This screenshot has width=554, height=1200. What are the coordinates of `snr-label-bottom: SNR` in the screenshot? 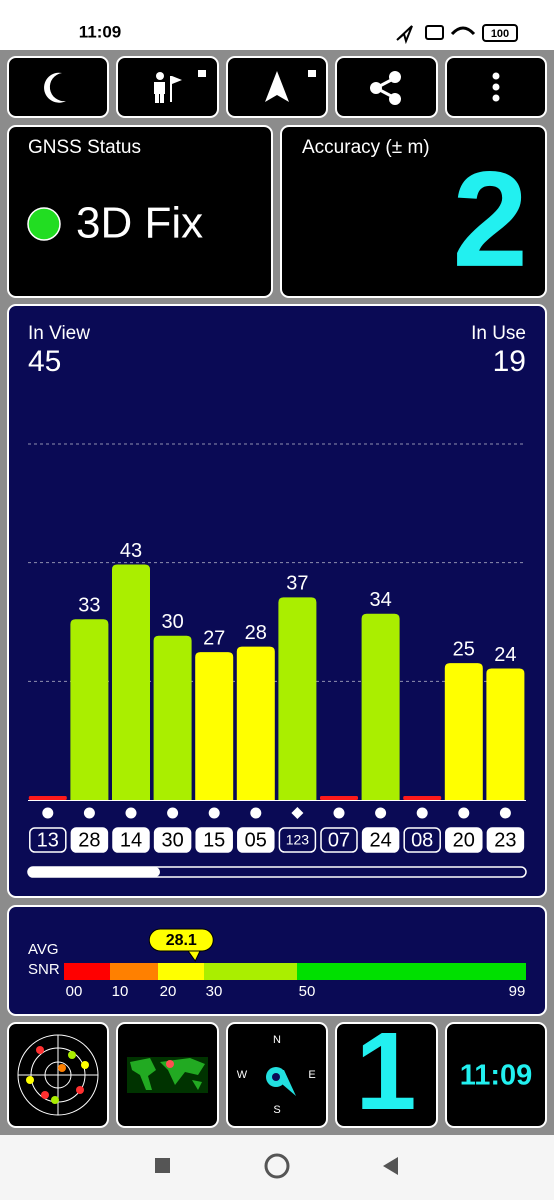 It's located at (44, 969).